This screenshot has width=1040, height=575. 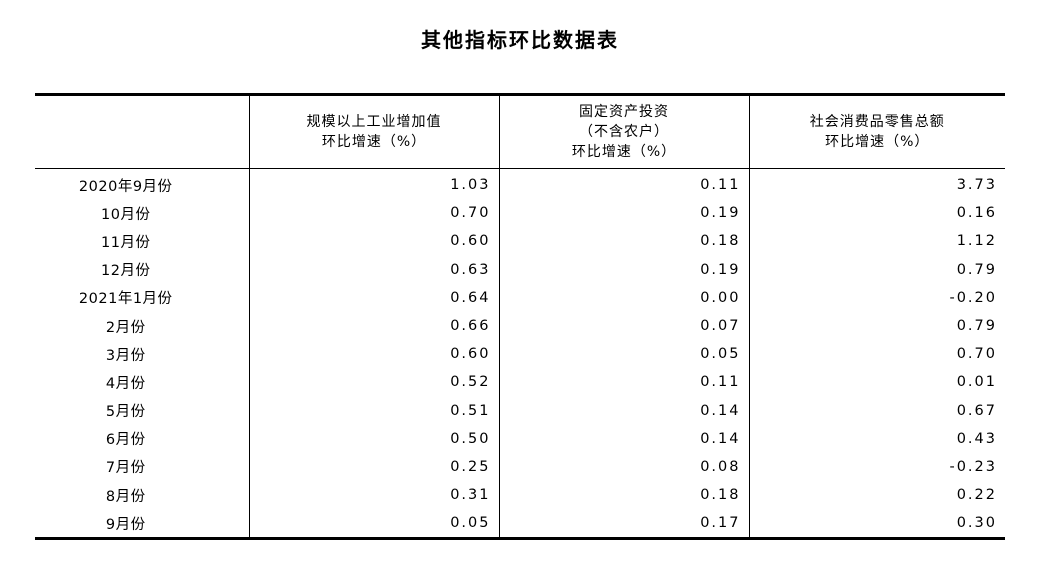 What do you see at coordinates (125, 440) in the screenshot?
I see `cell-period: 6月份` at bounding box center [125, 440].